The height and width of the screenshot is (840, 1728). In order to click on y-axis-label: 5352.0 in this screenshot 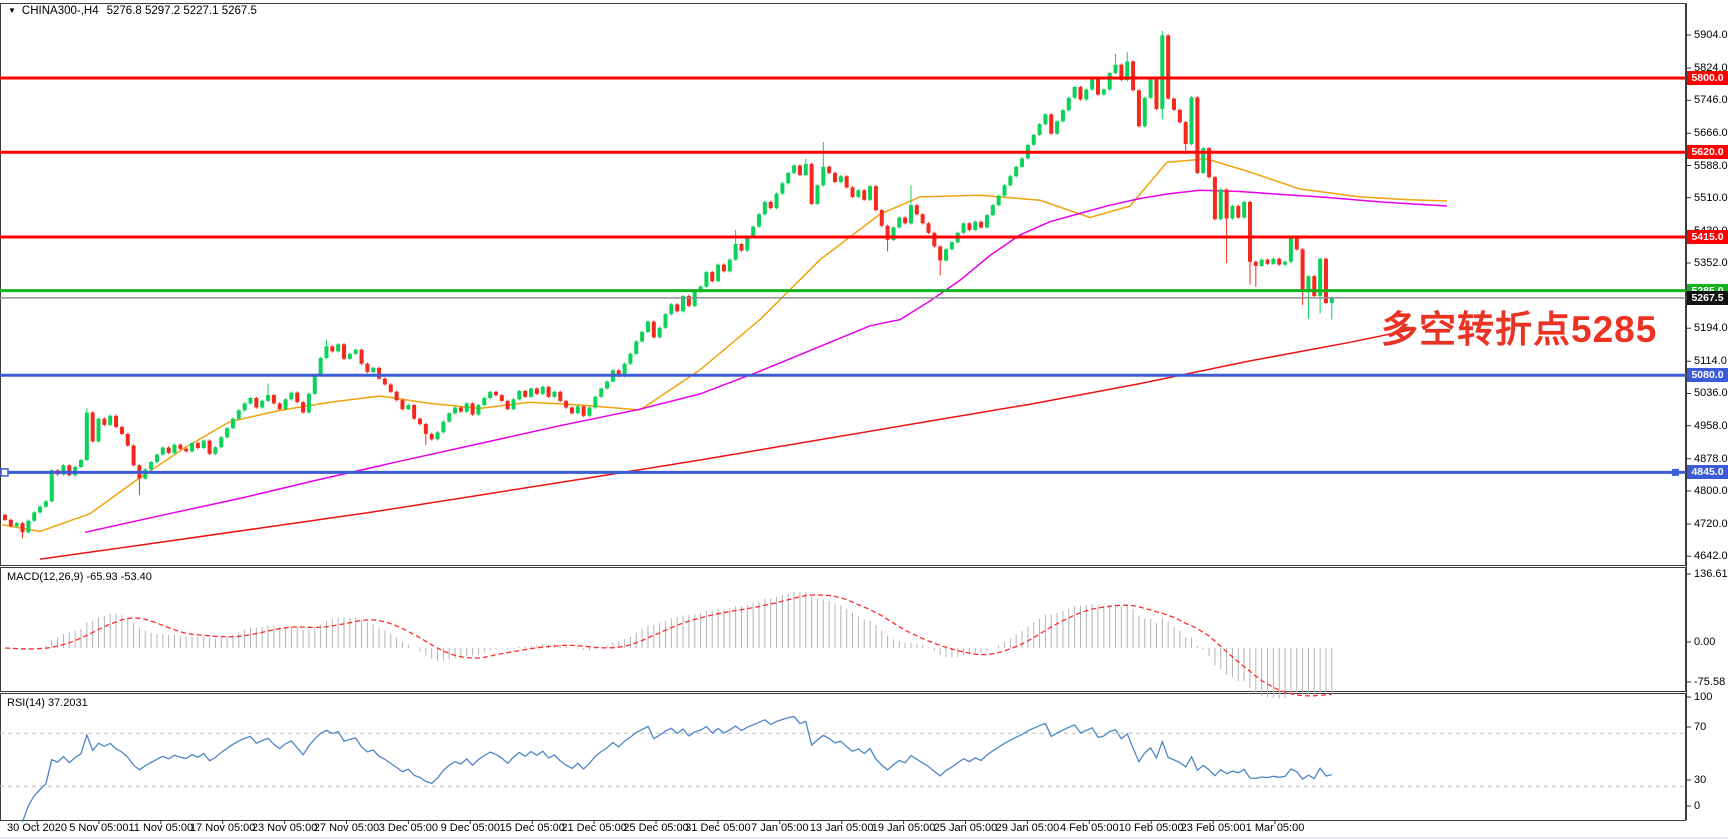, I will do `click(1711, 262)`.